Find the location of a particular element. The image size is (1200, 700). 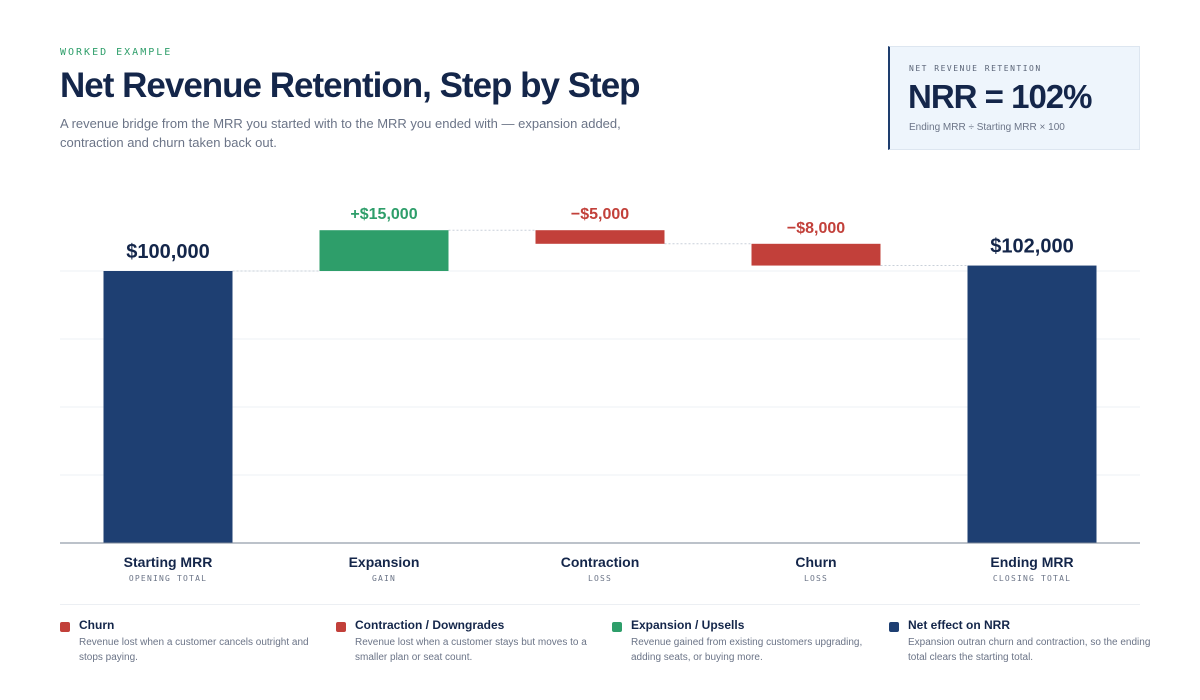

eyebrow-label: WORKED EXAMPLE is located at coordinates (116, 52).